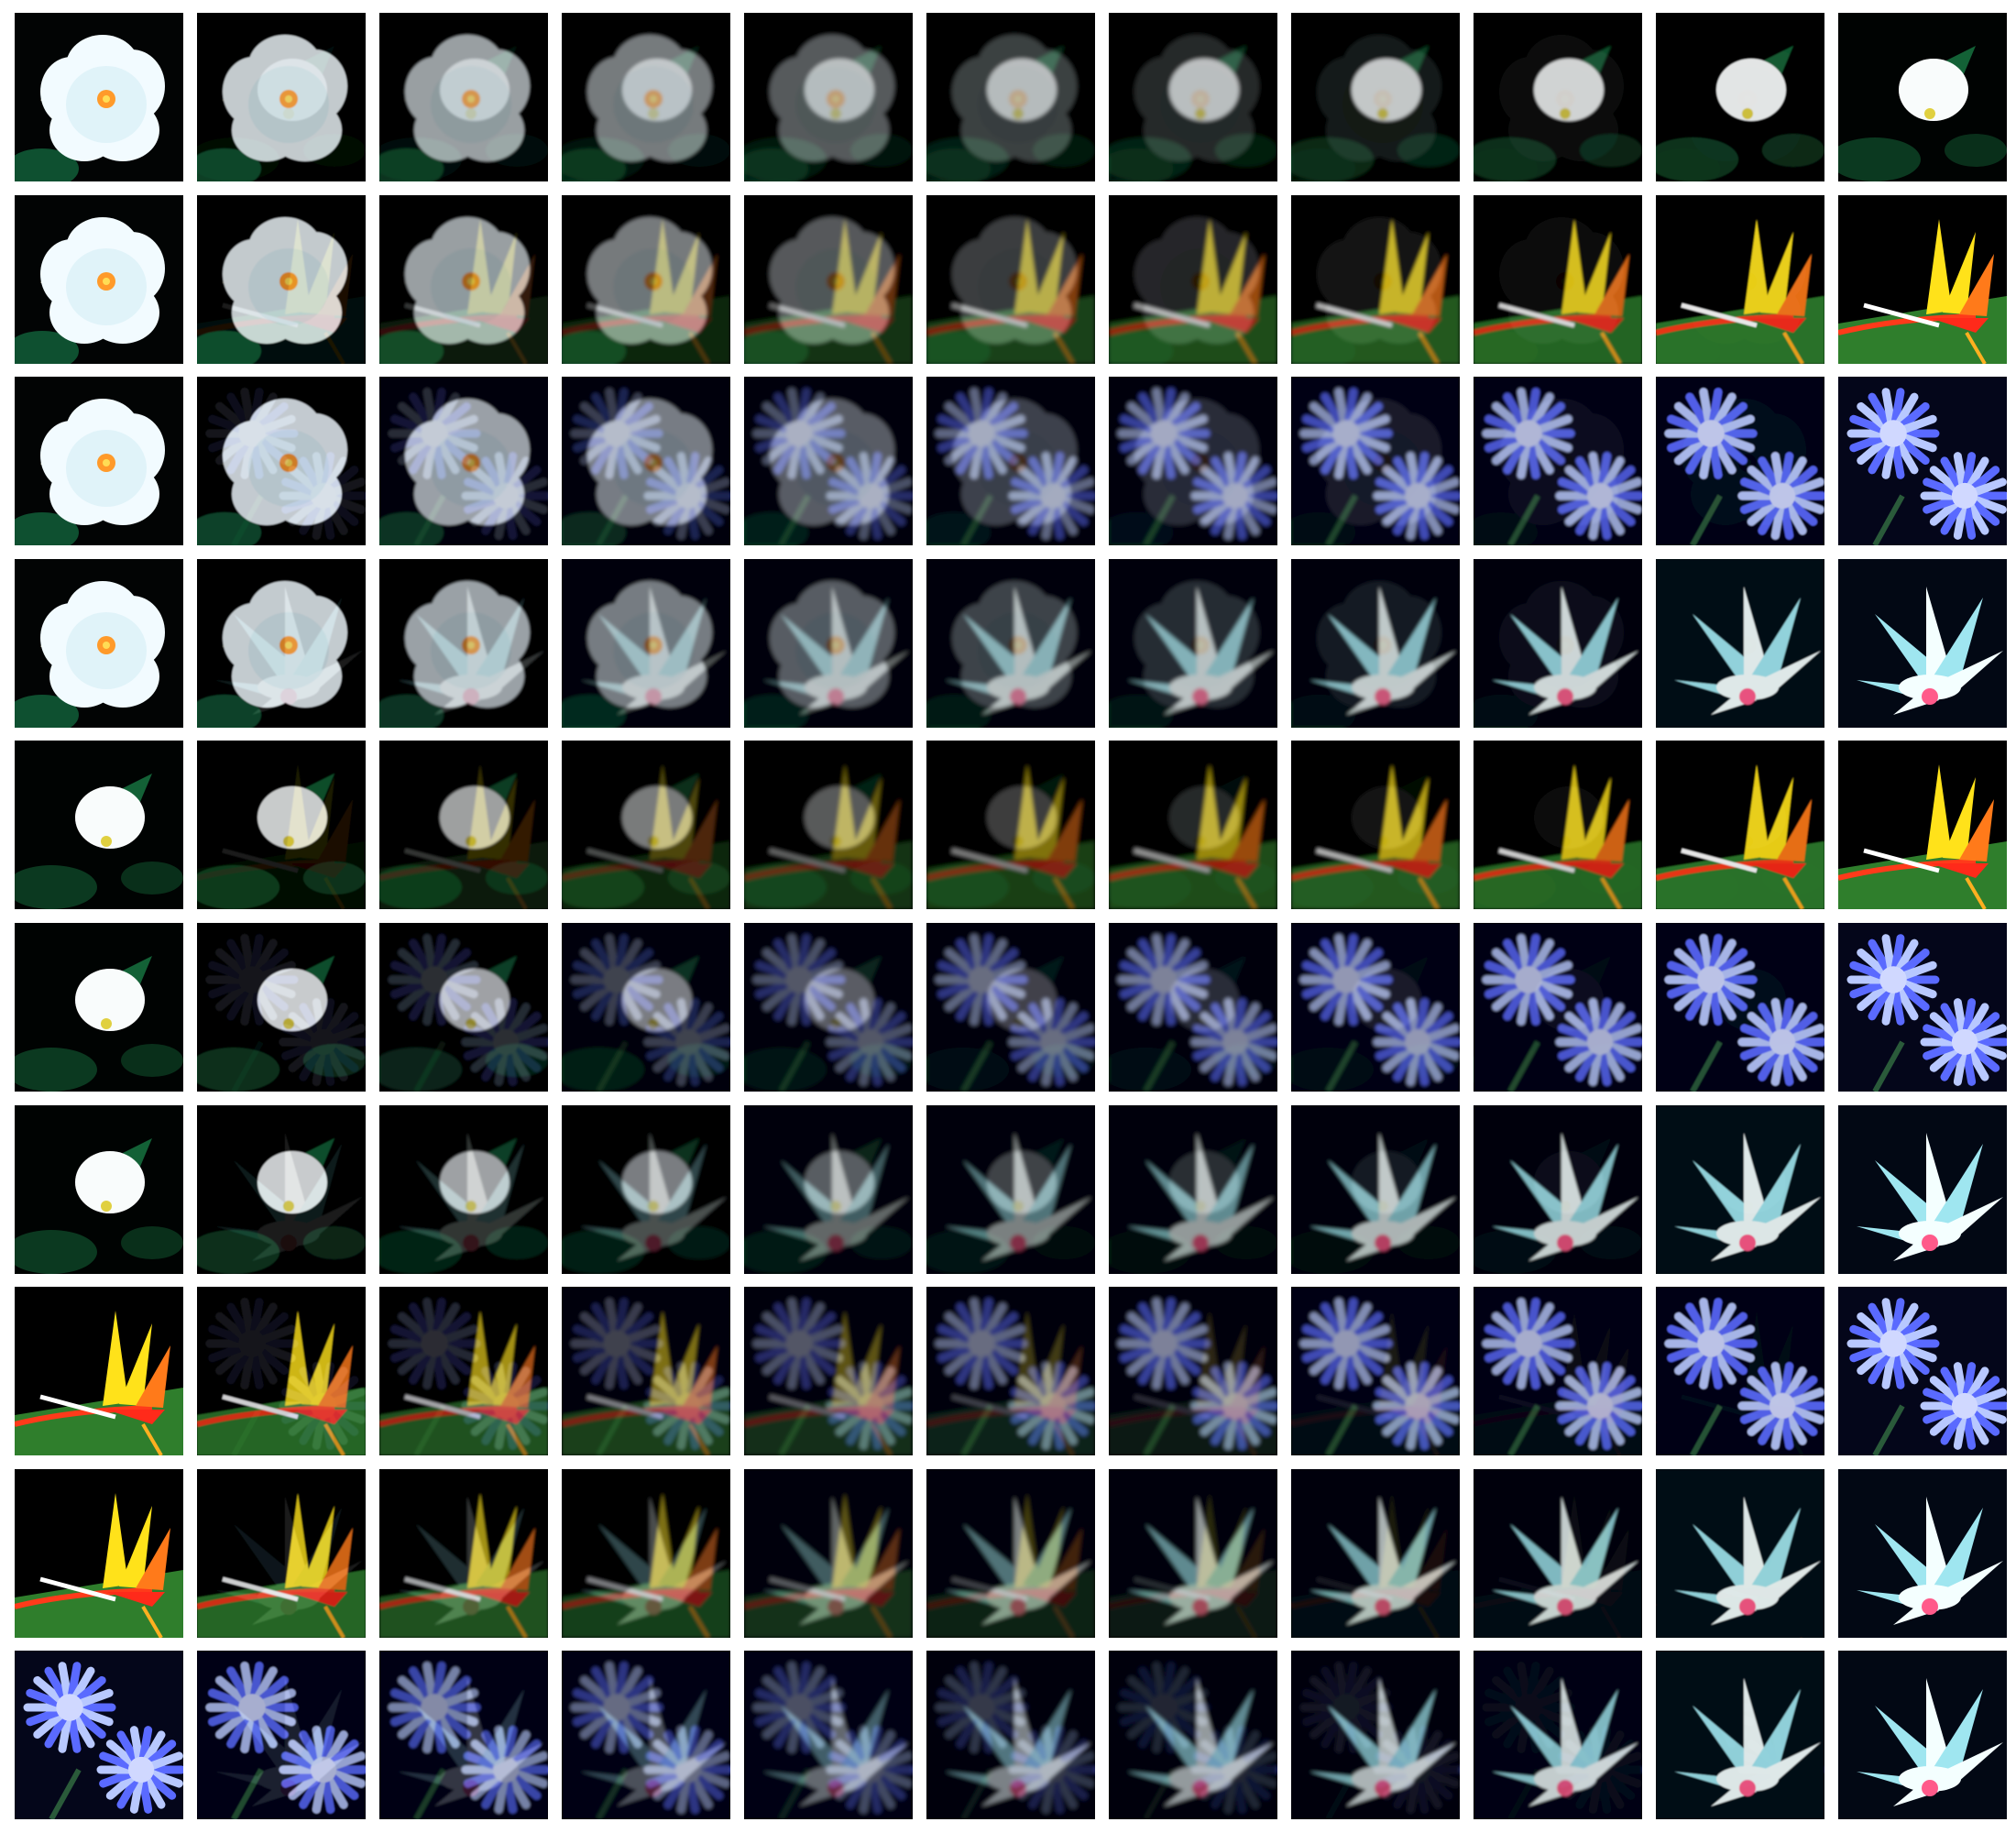 The height and width of the screenshot is (1833, 2016). I want to click on interpolation-tile-r3-c9, so click(1558, 461).